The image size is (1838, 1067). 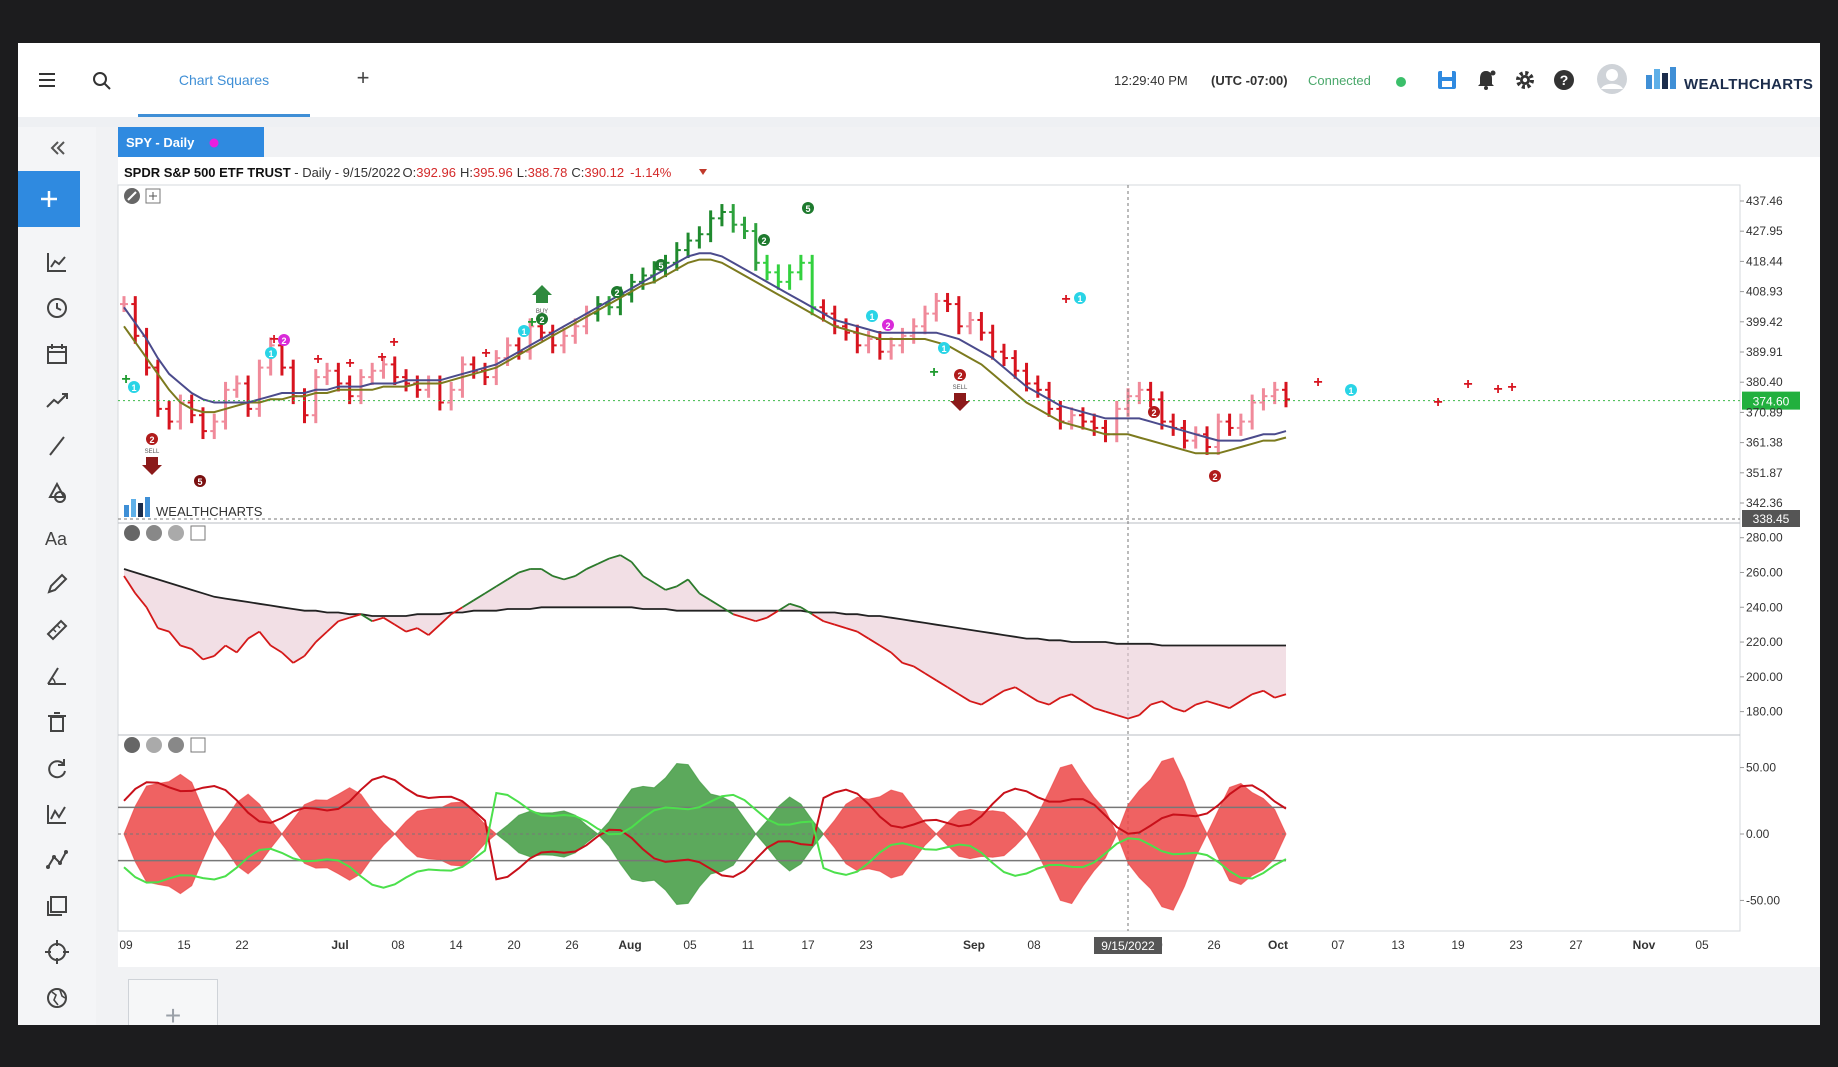 What do you see at coordinates (1576, 945) in the screenshot?
I see `x-axis-tick: 27` at bounding box center [1576, 945].